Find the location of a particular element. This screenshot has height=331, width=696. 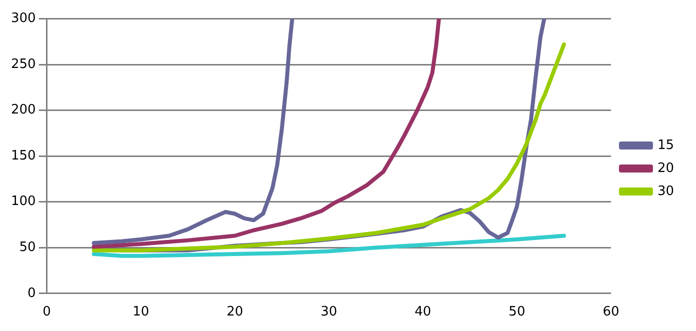

legend-label: 20 is located at coordinates (665, 168).